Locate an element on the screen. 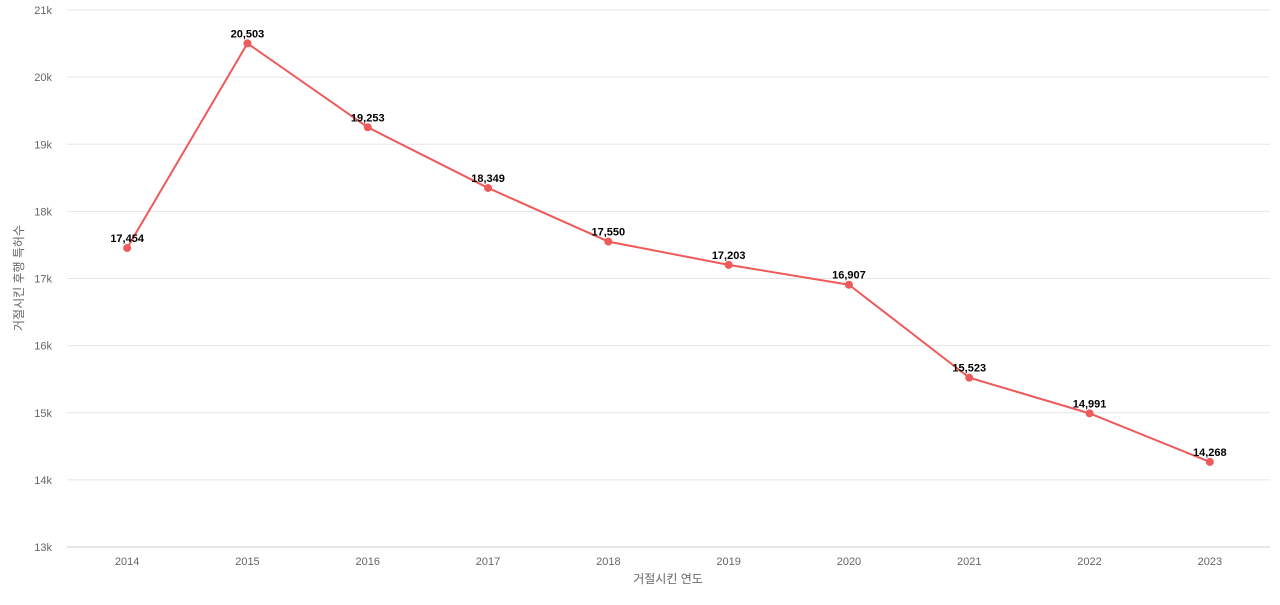 This screenshot has width=1280, height=605. x-axis-title: 거절시킨 연도 is located at coordinates (668, 579).